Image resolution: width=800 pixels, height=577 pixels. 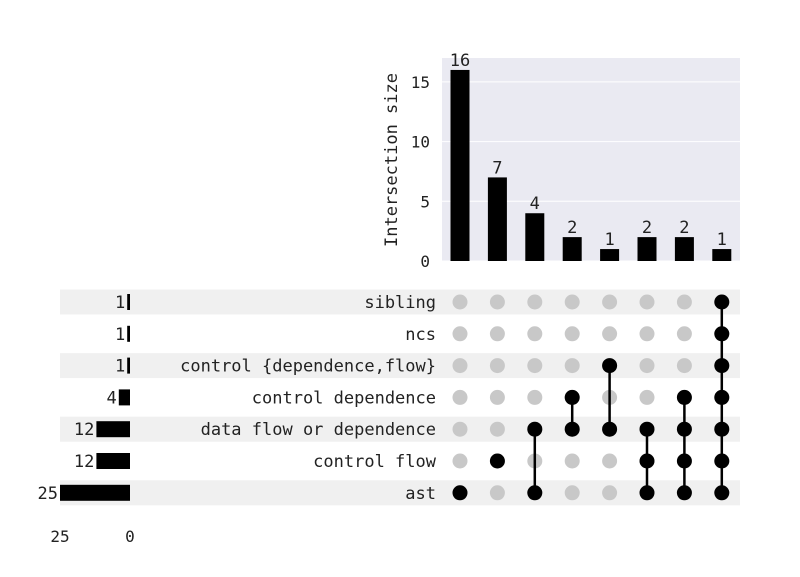 I want to click on set-size-bars, so click(x=95, y=397).